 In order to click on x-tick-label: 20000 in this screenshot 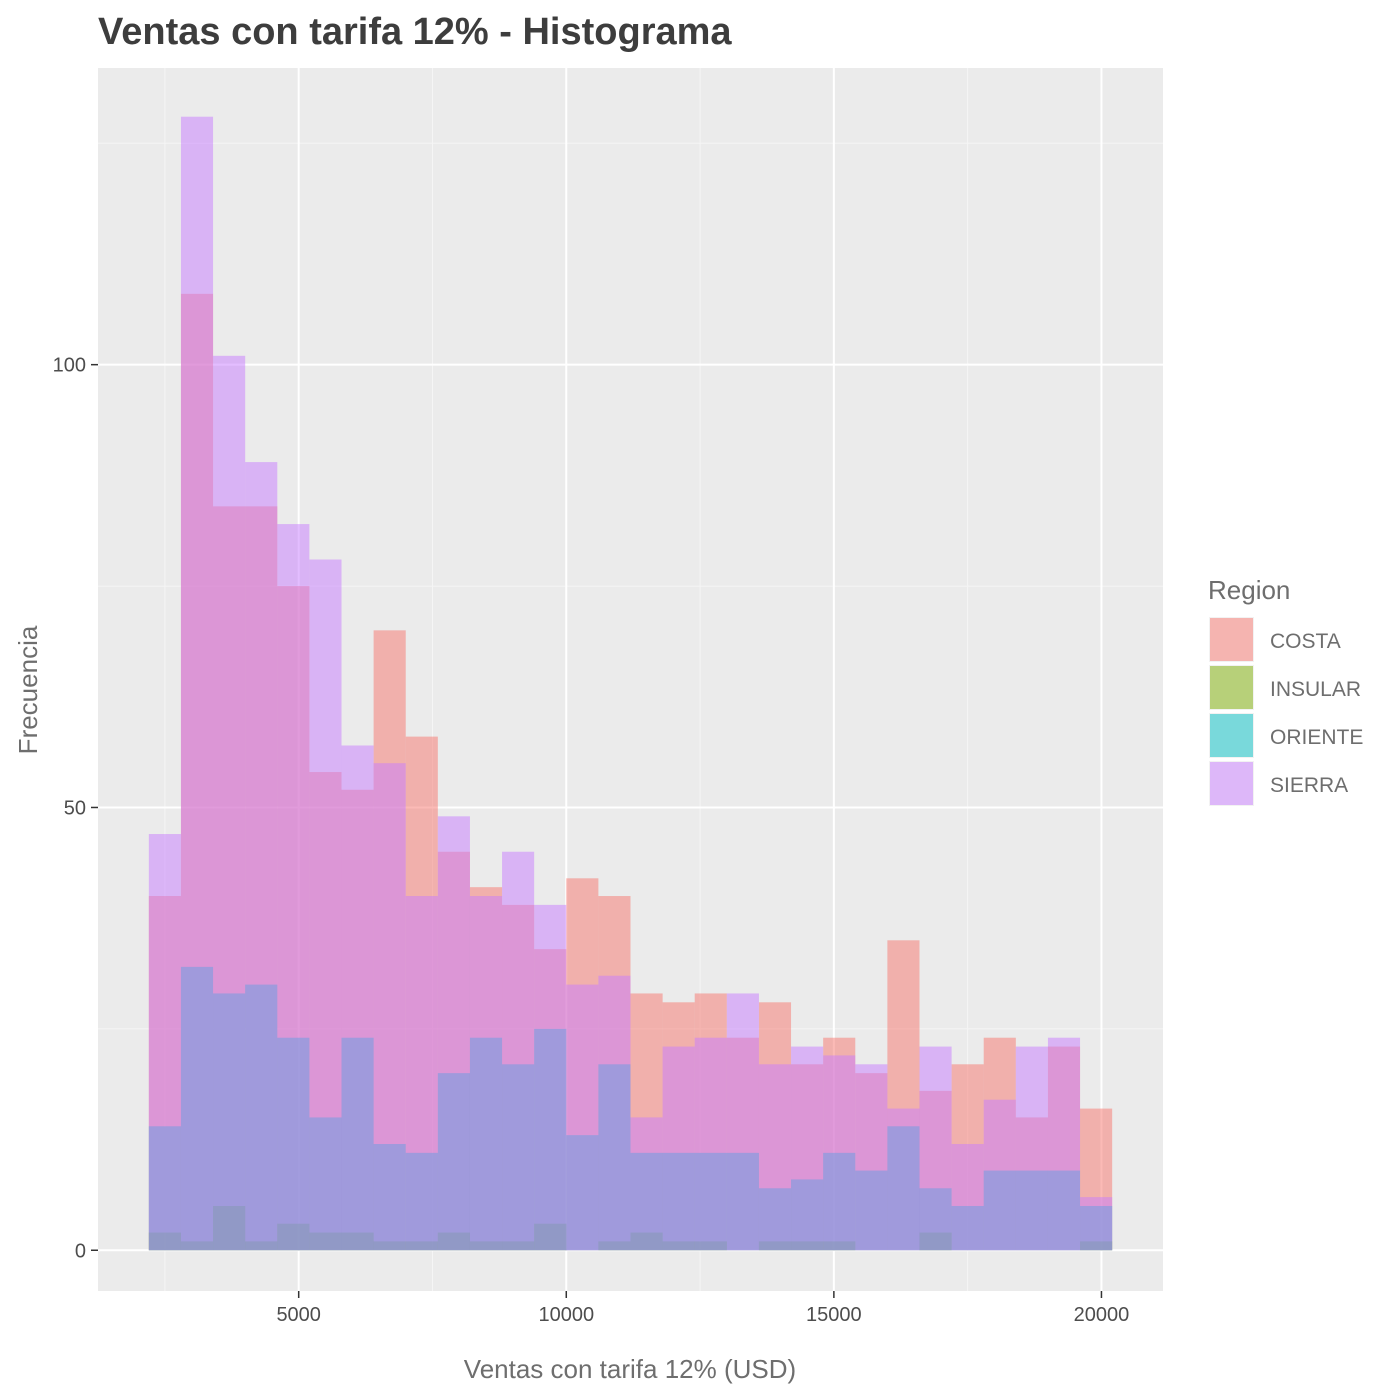, I will do `click(1102, 1315)`.